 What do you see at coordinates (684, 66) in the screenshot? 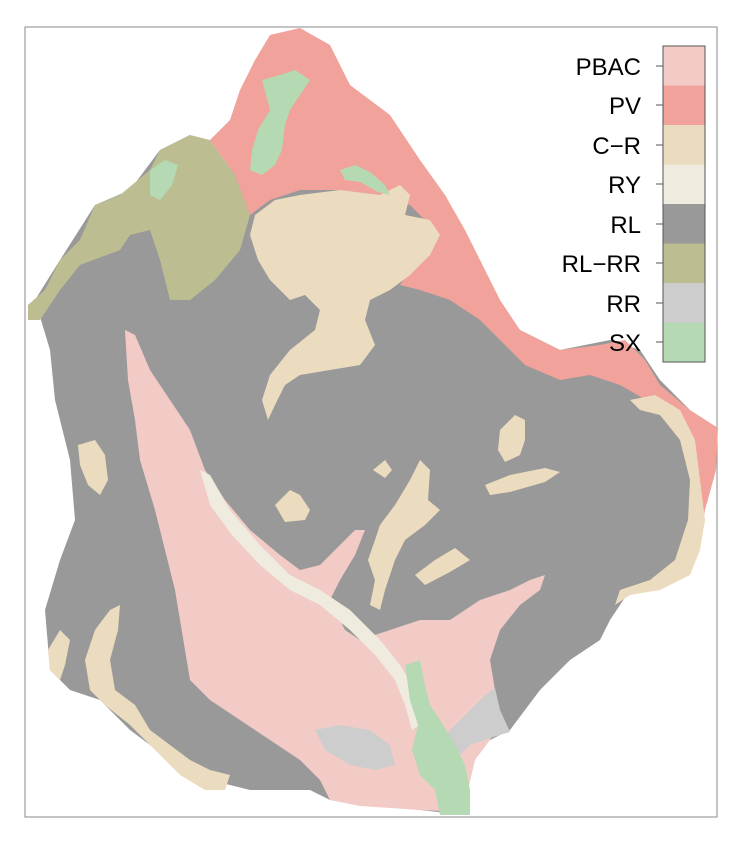
I see `legend-swatch-pbac` at bounding box center [684, 66].